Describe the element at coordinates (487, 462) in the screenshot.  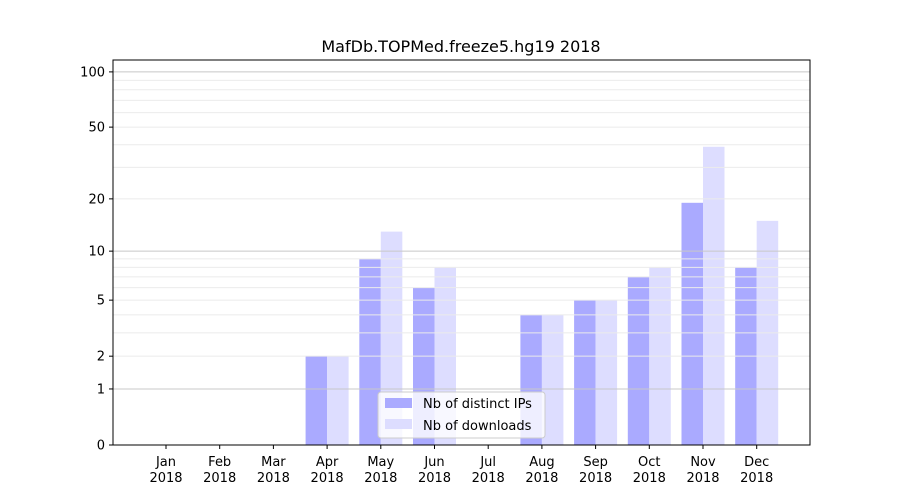
I see `x-tick-label-month: Jul` at that location.